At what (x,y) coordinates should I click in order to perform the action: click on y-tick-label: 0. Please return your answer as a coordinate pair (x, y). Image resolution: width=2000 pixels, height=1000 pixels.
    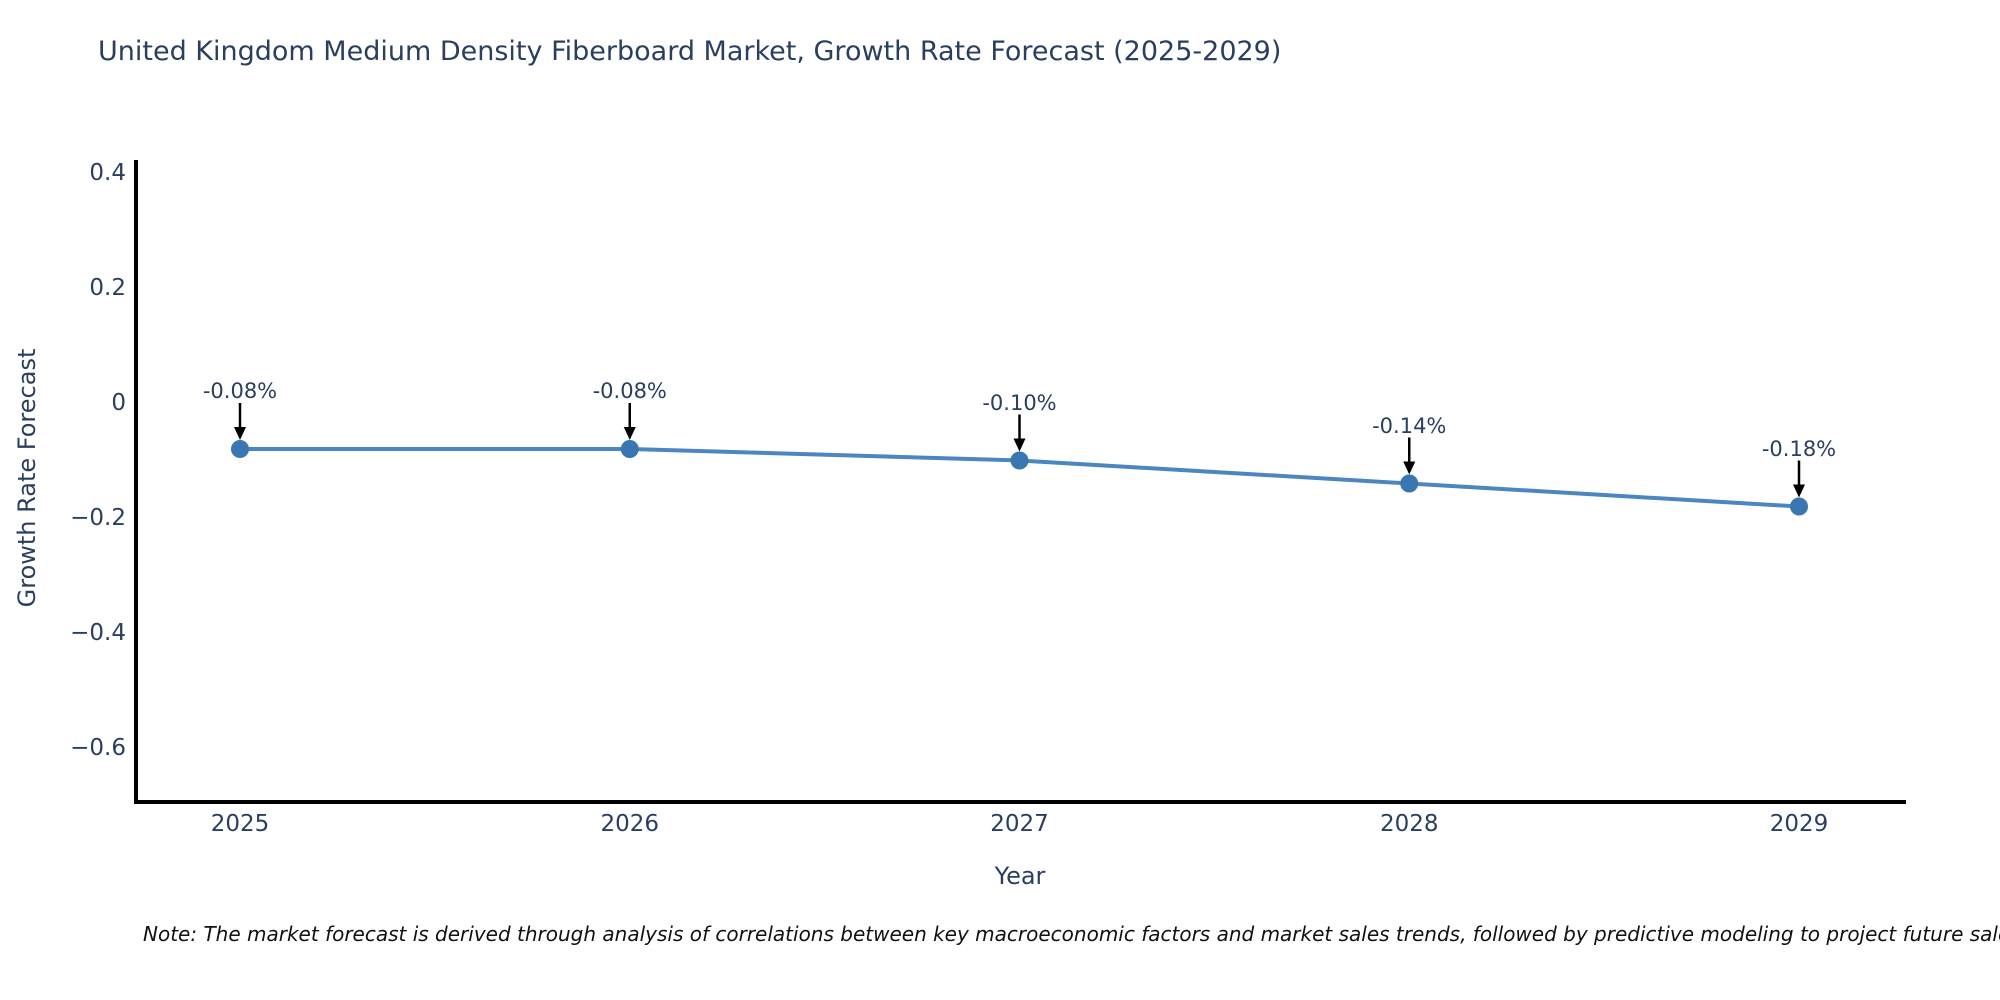
    Looking at the image, I should click on (118, 403).